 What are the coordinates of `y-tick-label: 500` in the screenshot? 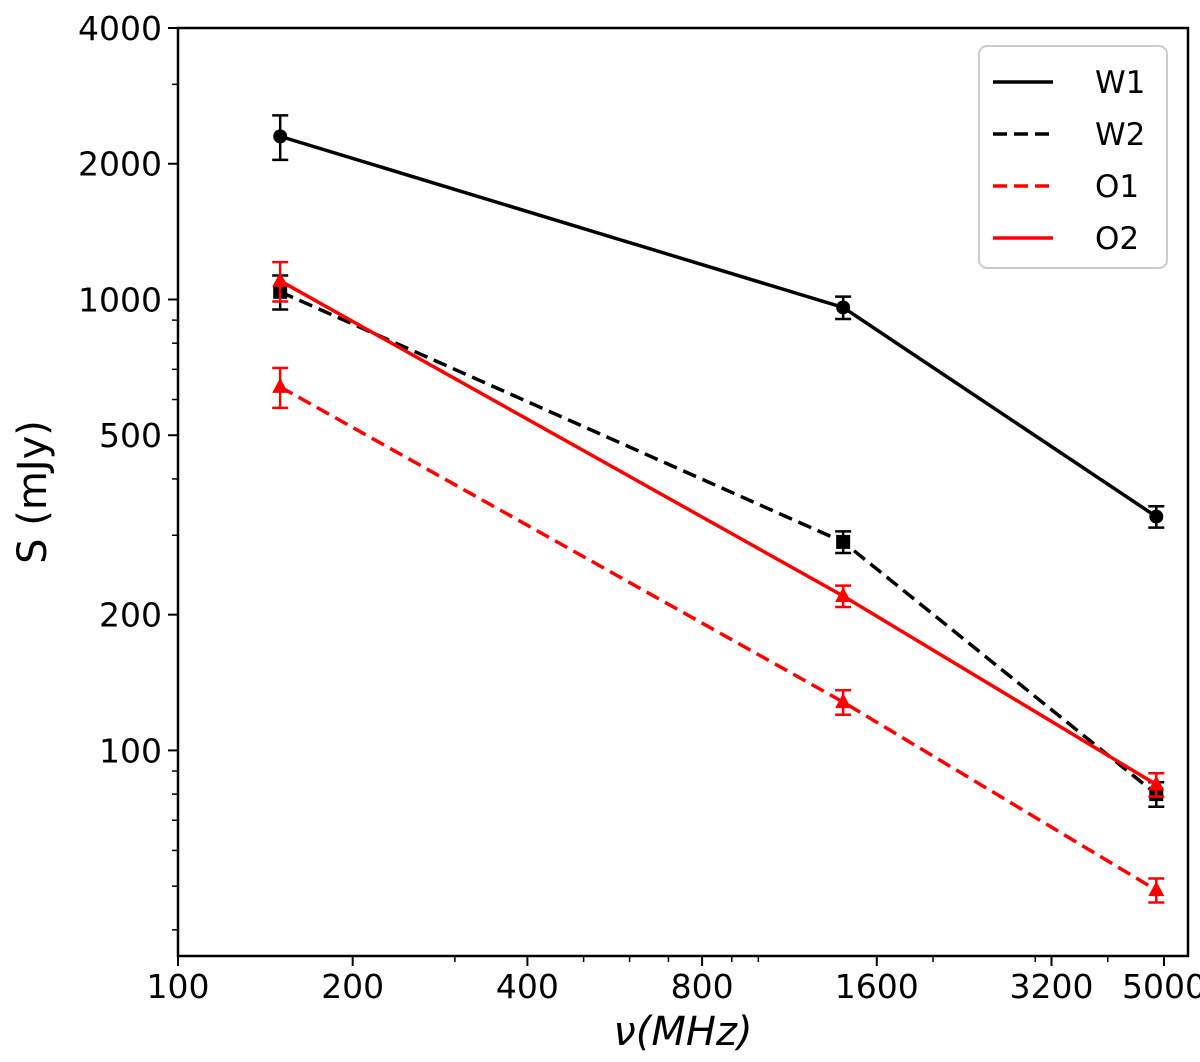 It's located at (130, 435).